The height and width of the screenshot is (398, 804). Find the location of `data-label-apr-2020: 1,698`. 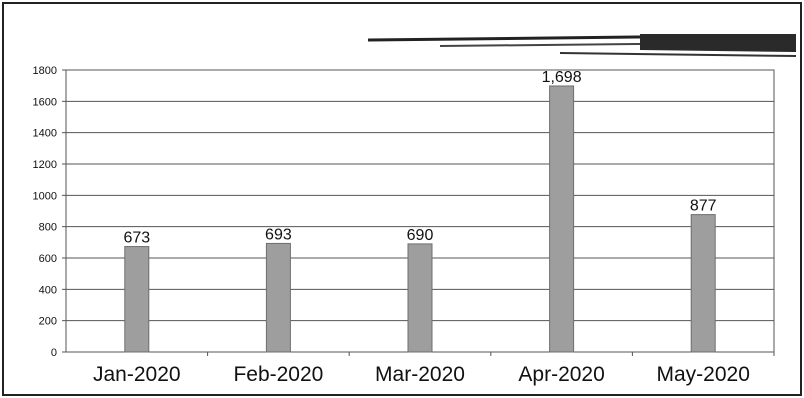

data-label-apr-2020: 1,698 is located at coordinates (562, 77).